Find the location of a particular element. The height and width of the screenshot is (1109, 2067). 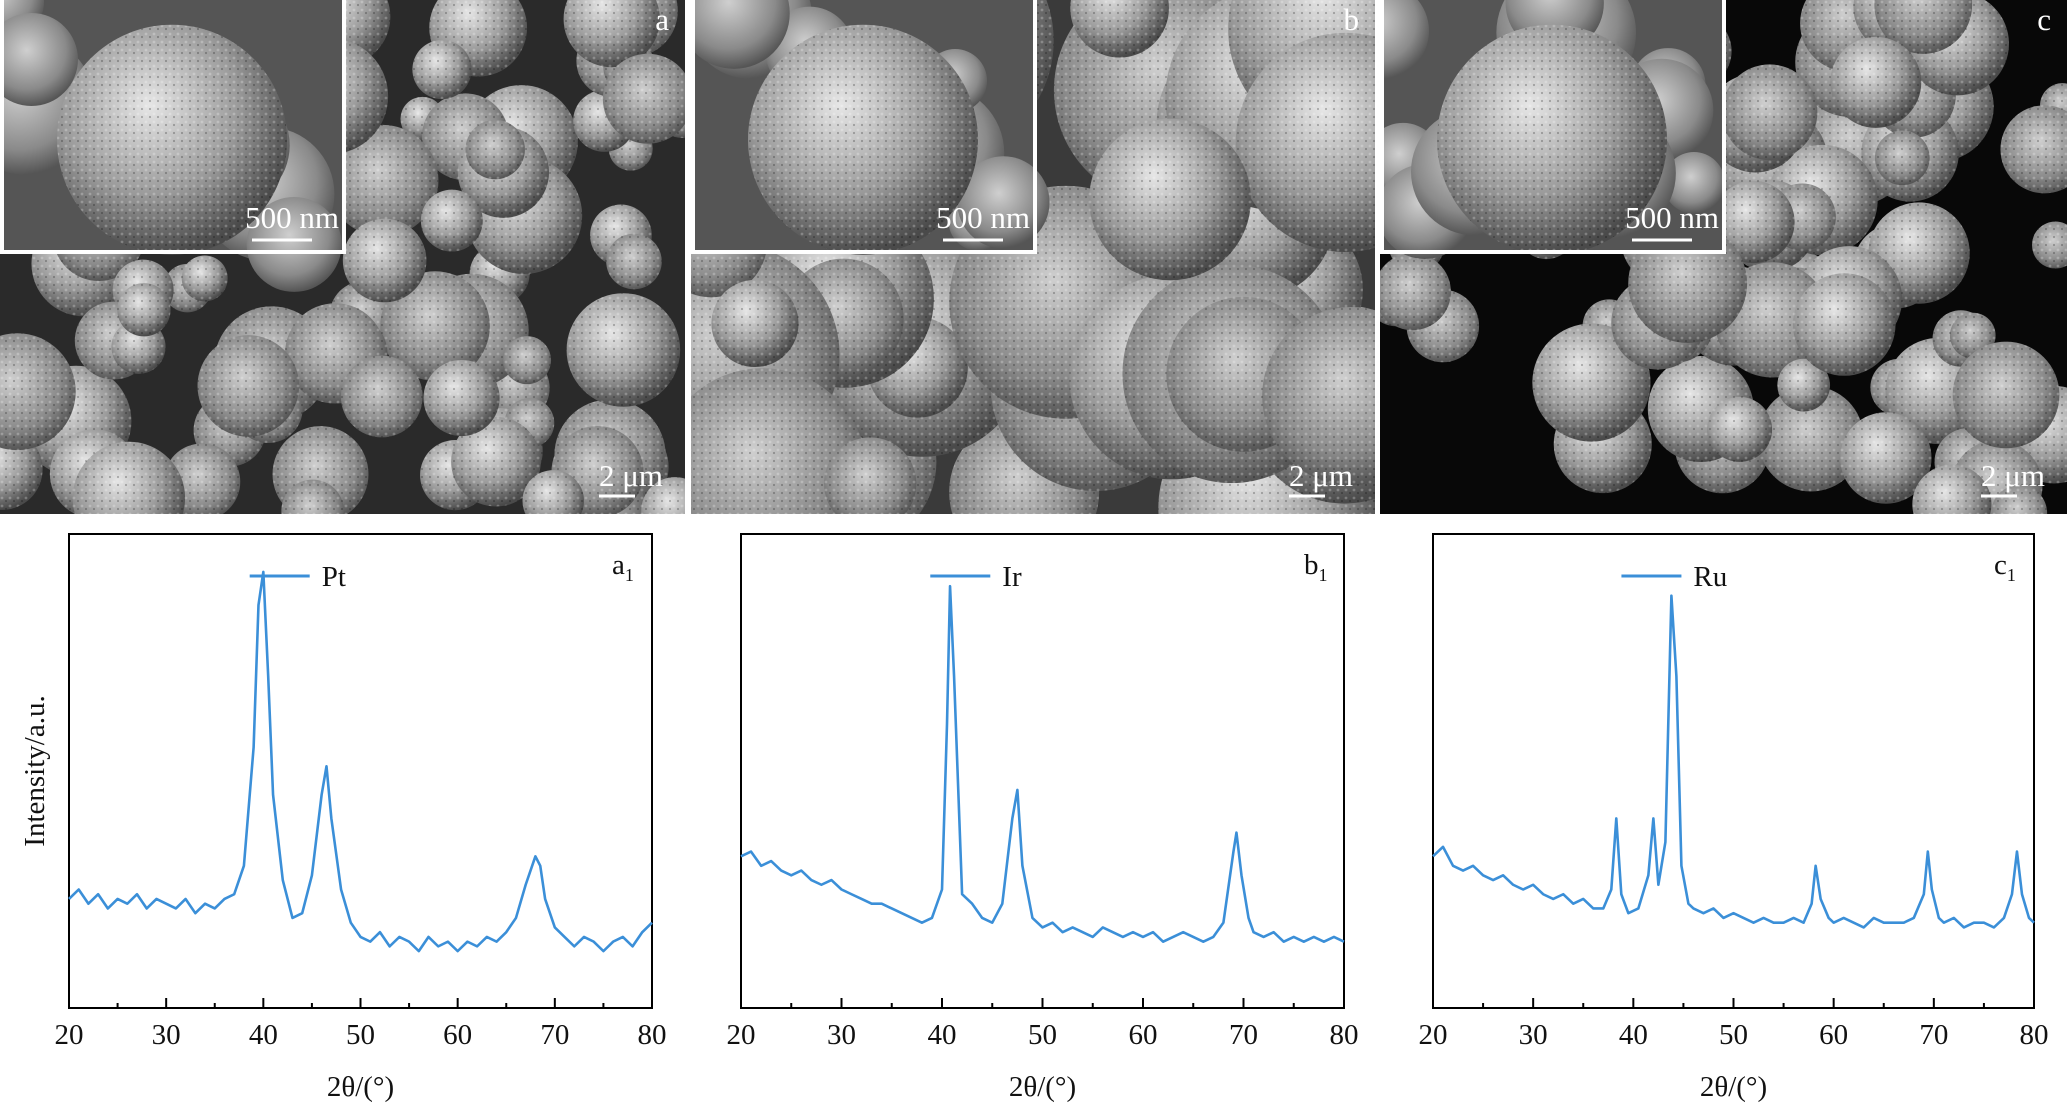

panel-label: b is located at coordinates (1352, 19).